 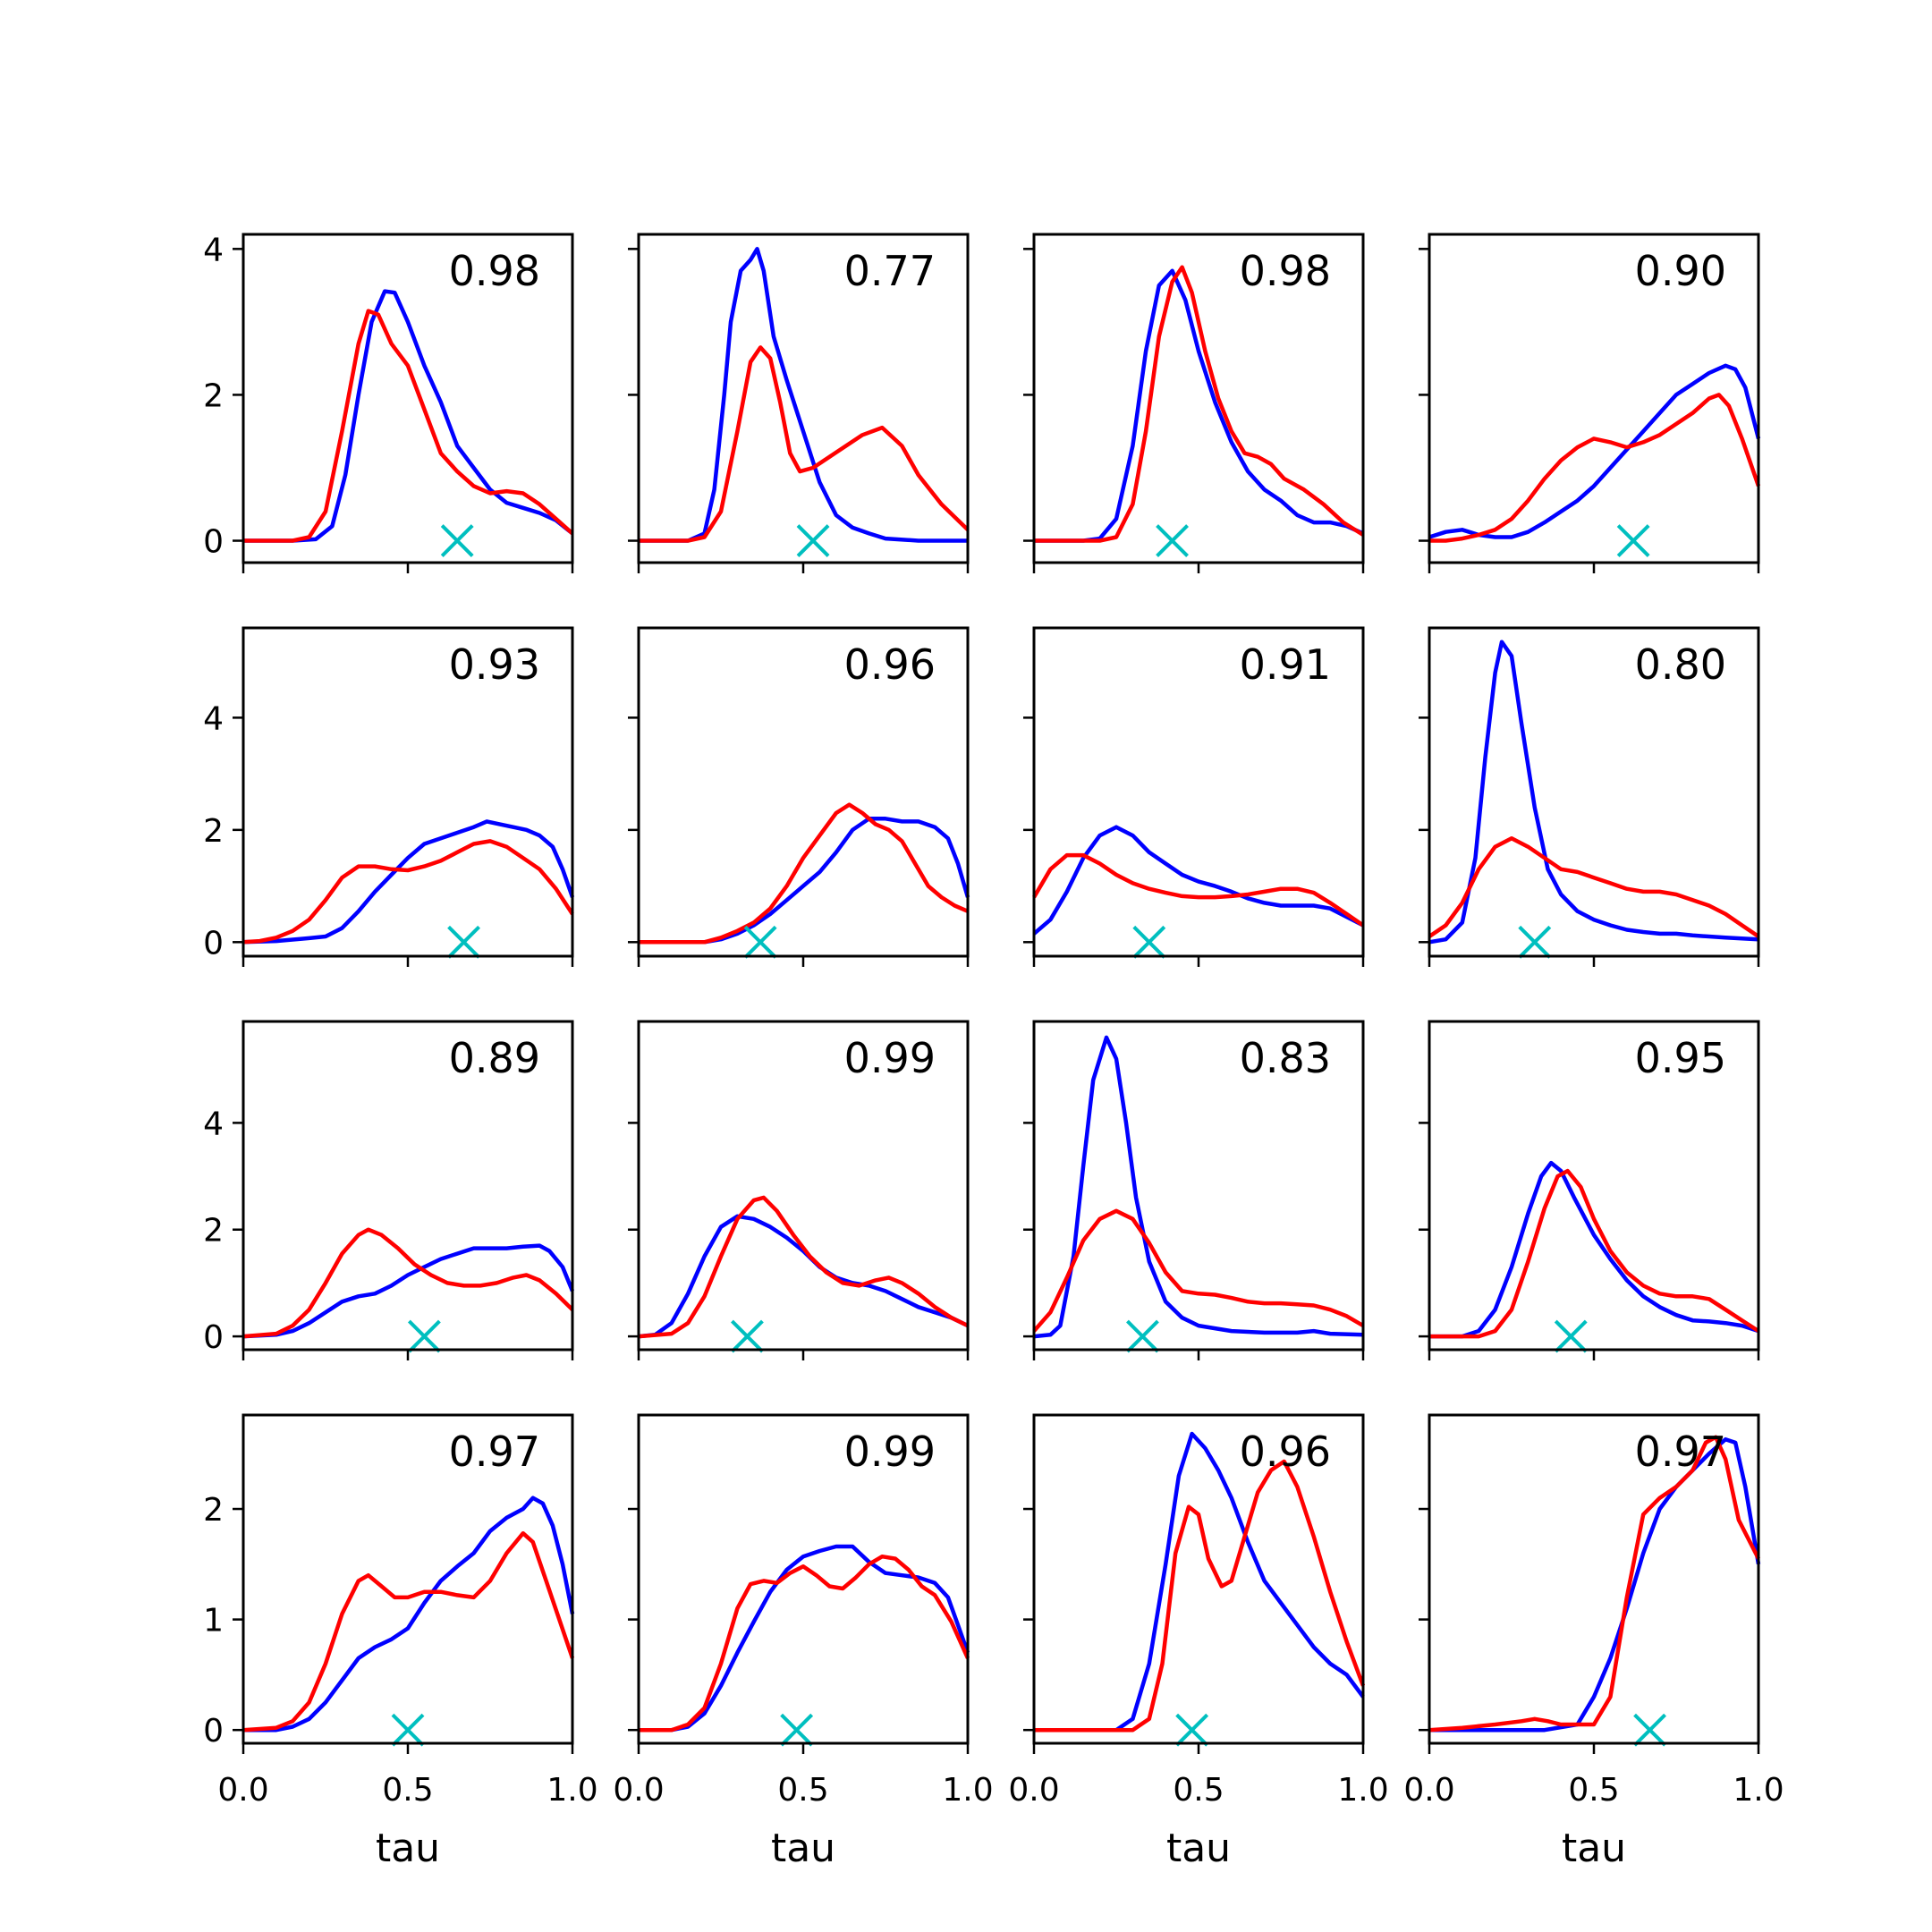 I want to click on corner-value-label: 0.99, so click(x=890, y=1058).